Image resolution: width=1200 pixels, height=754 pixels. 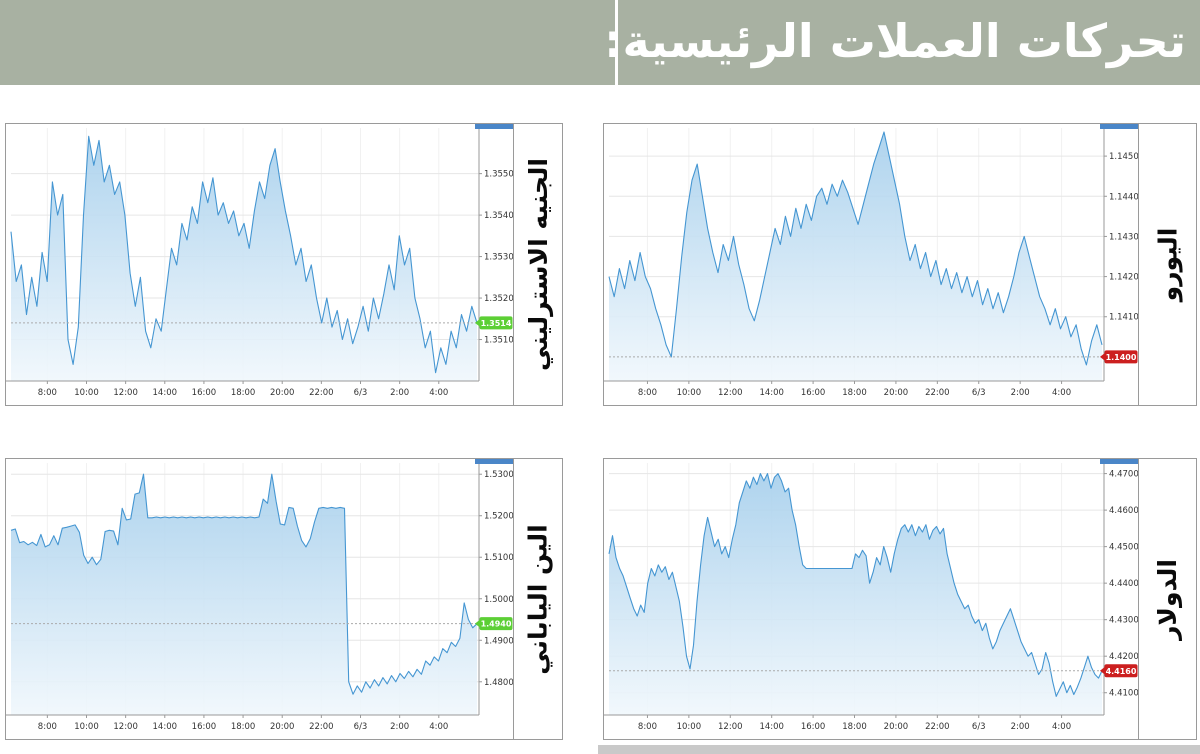 What do you see at coordinates (498, 175) in the screenshot?
I see `svg-text: 1.3550` at bounding box center [498, 175].